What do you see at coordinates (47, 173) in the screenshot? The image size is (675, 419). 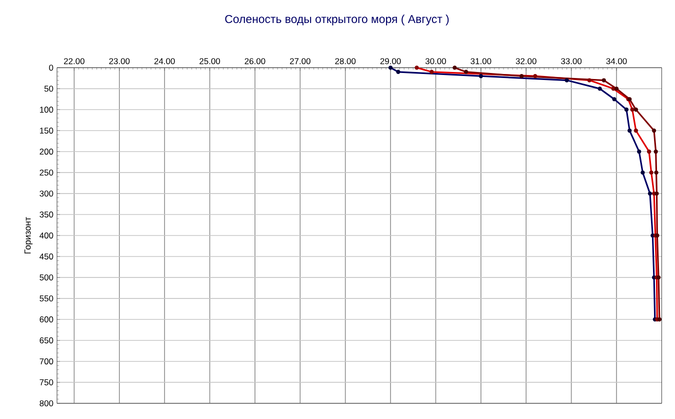 I see `y-tick-label: 250` at bounding box center [47, 173].